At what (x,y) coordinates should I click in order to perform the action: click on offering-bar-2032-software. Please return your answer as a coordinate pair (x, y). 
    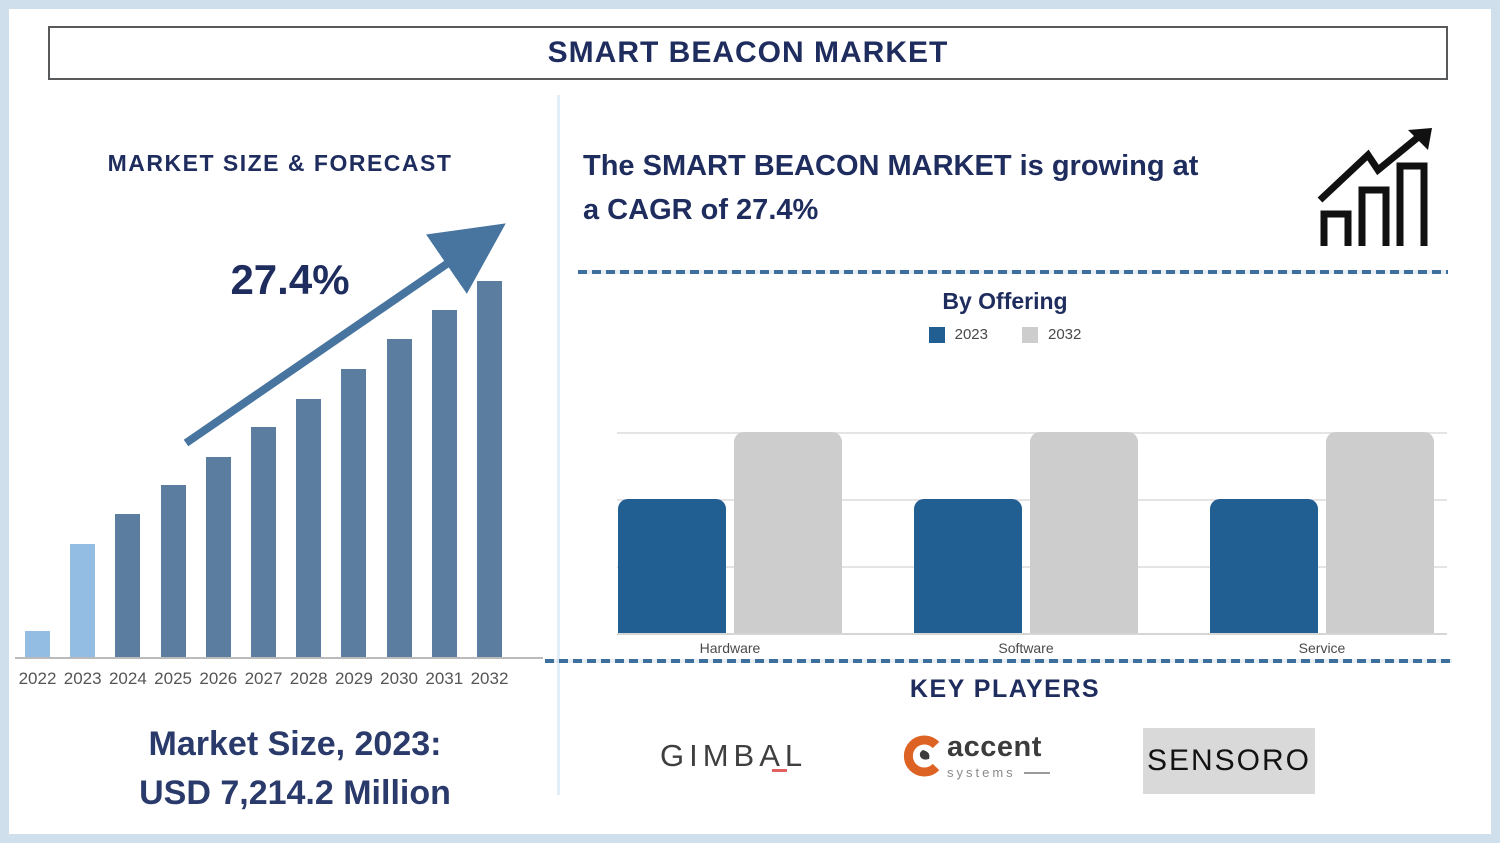
    Looking at the image, I should click on (1084, 532).